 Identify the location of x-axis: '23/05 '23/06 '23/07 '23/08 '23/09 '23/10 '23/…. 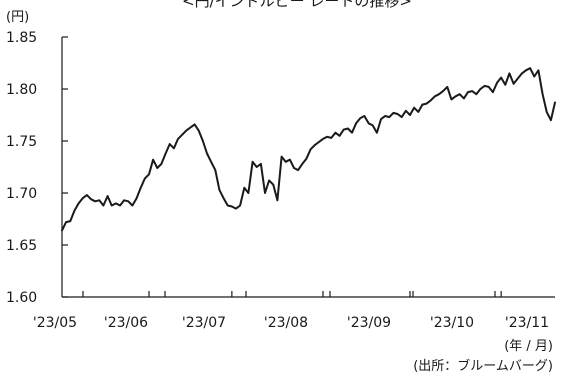
(294, 311).